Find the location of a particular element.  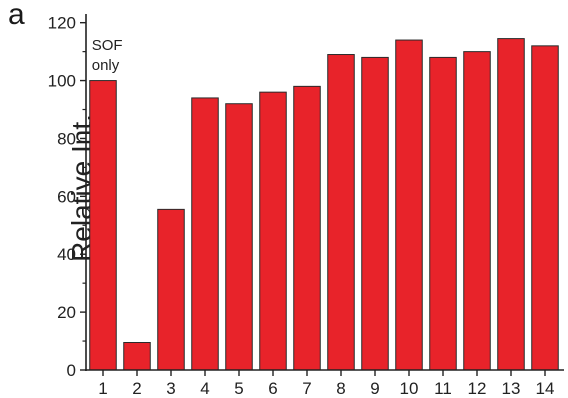

x-tick-label-7: 7 is located at coordinates (306, 388).